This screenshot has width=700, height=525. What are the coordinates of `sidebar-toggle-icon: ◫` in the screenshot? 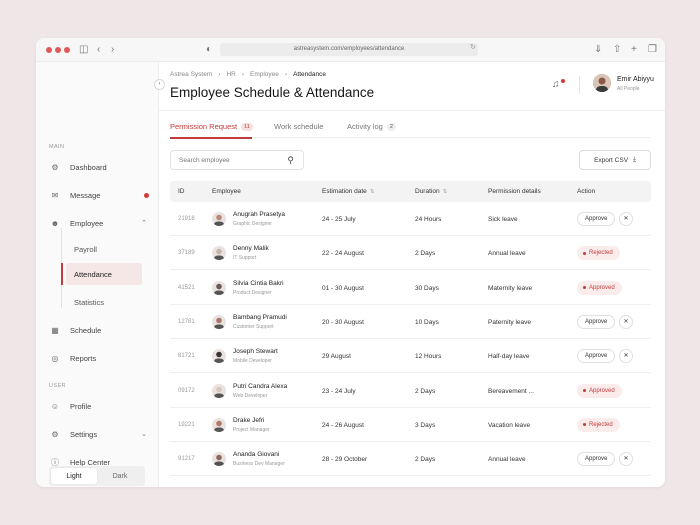 It's located at (84, 49).